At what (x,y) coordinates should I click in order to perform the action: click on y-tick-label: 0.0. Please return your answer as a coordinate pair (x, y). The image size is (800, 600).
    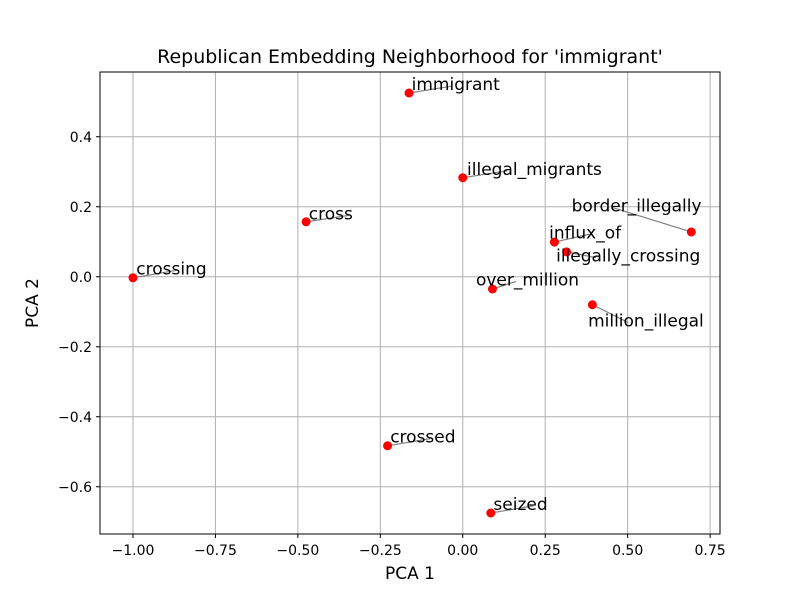
    Looking at the image, I should click on (81, 278).